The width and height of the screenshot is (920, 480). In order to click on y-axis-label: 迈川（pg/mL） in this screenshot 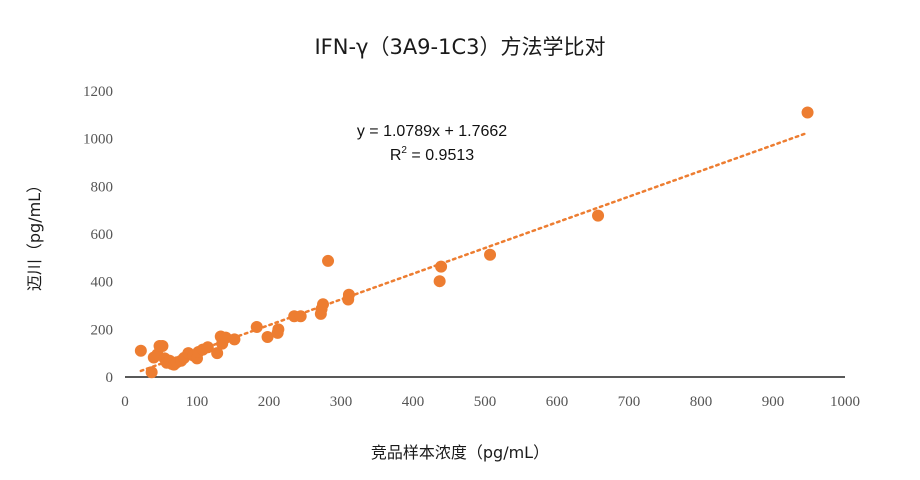, I will do `click(34, 234)`.